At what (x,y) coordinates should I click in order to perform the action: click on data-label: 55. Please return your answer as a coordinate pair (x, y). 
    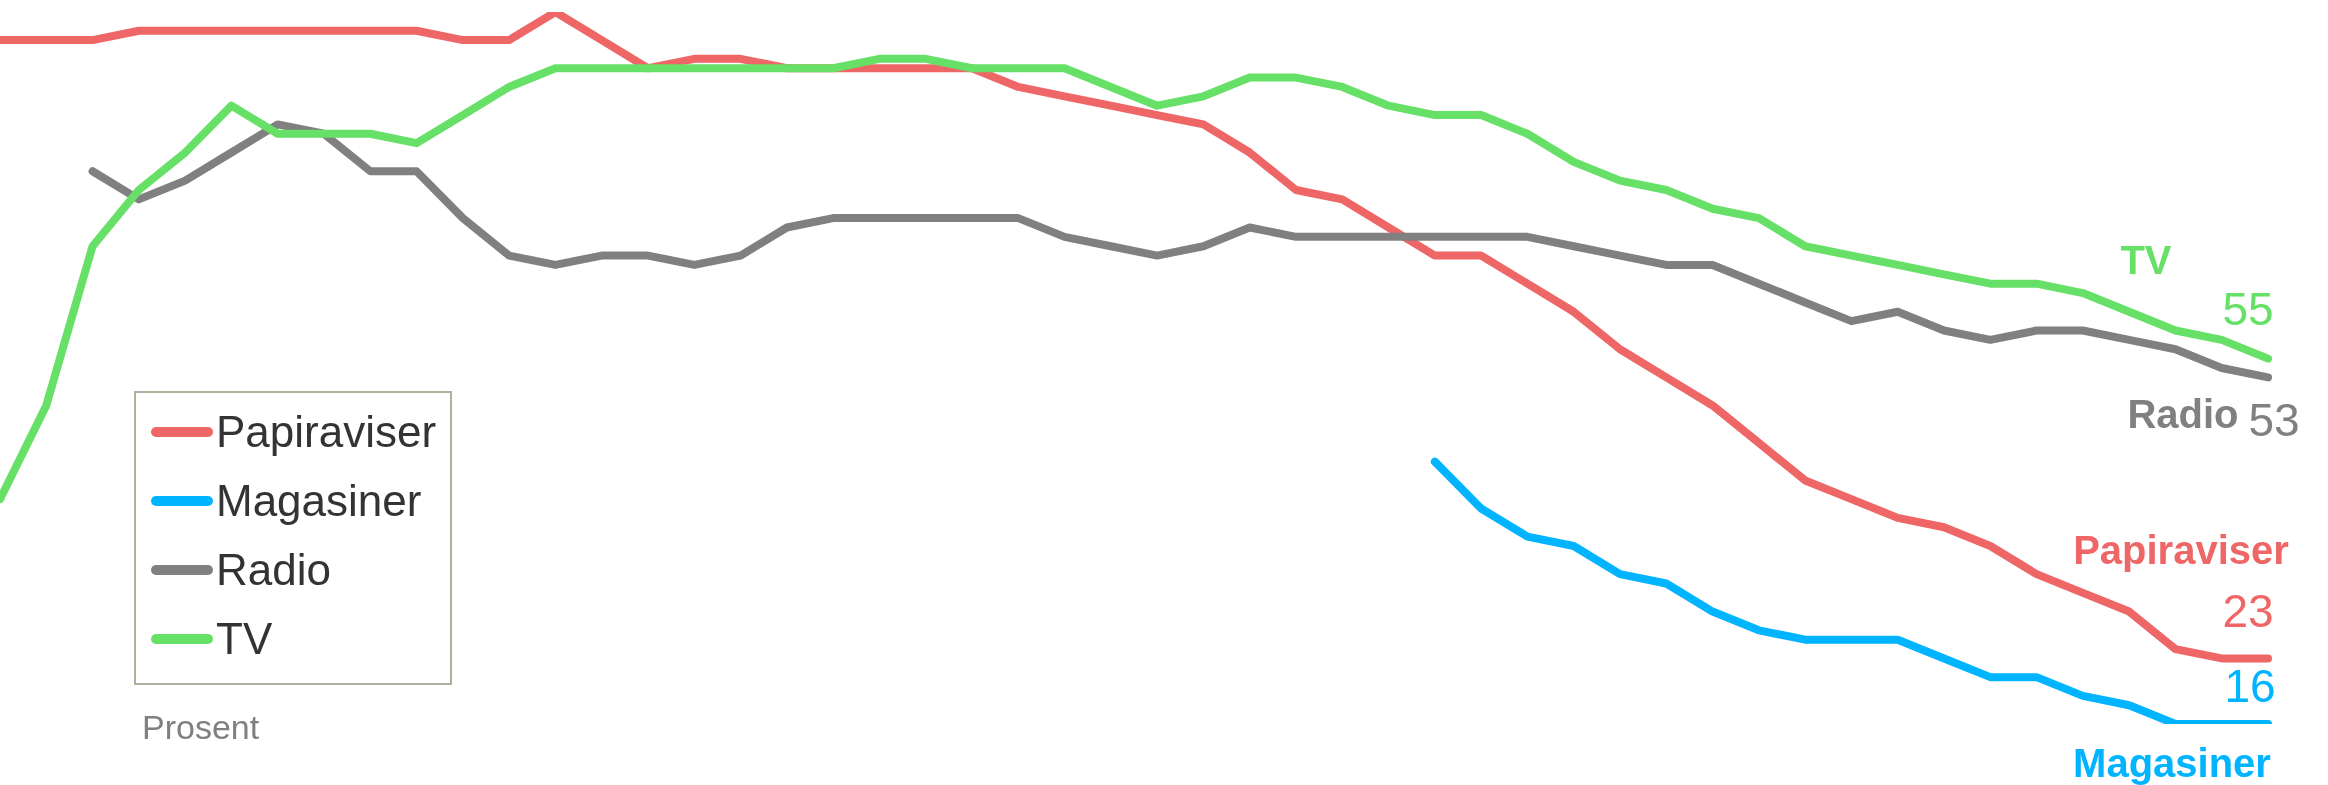
    Looking at the image, I should click on (2248, 308).